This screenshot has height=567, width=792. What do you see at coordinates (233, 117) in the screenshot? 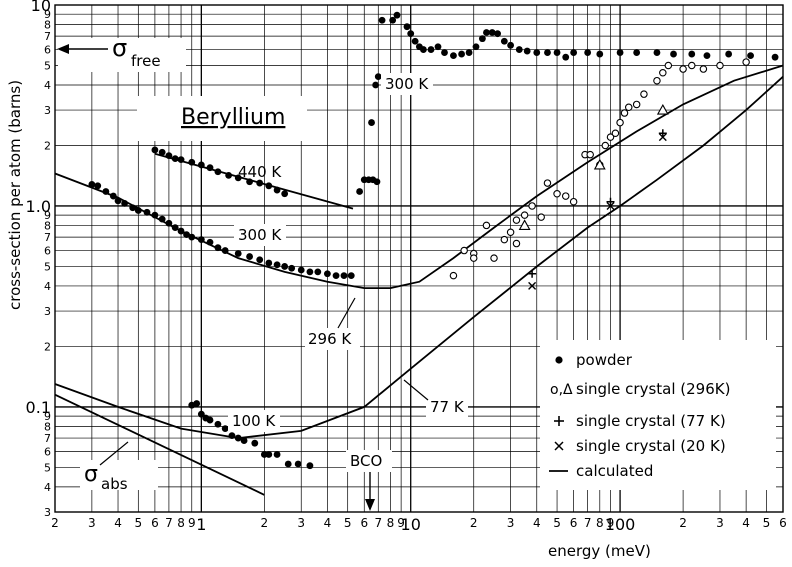
I see `beryllium-title: Beryllium` at bounding box center [233, 117].